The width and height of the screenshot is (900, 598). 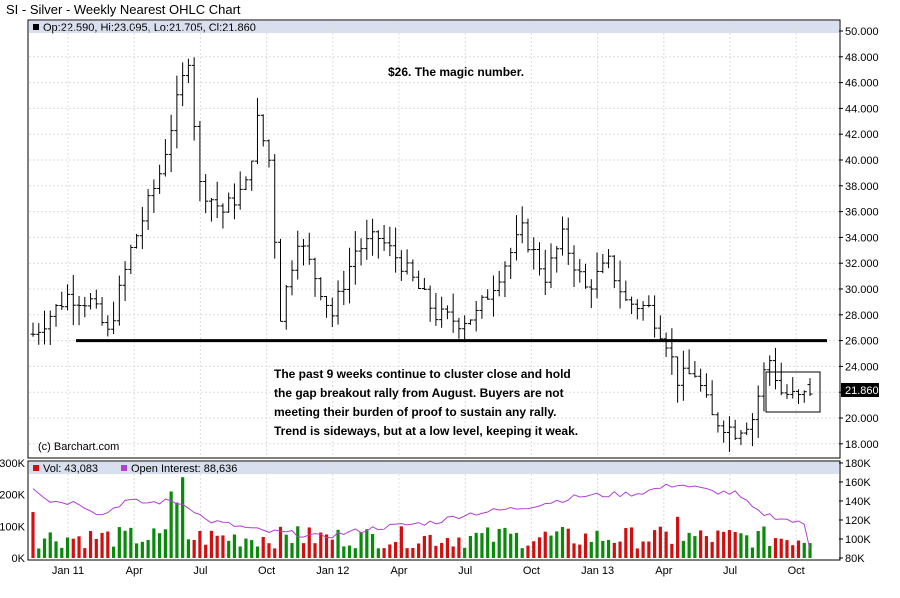 What do you see at coordinates (434, 27) in the screenshot?
I see `ohlc-readout-bar` at bounding box center [434, 27].